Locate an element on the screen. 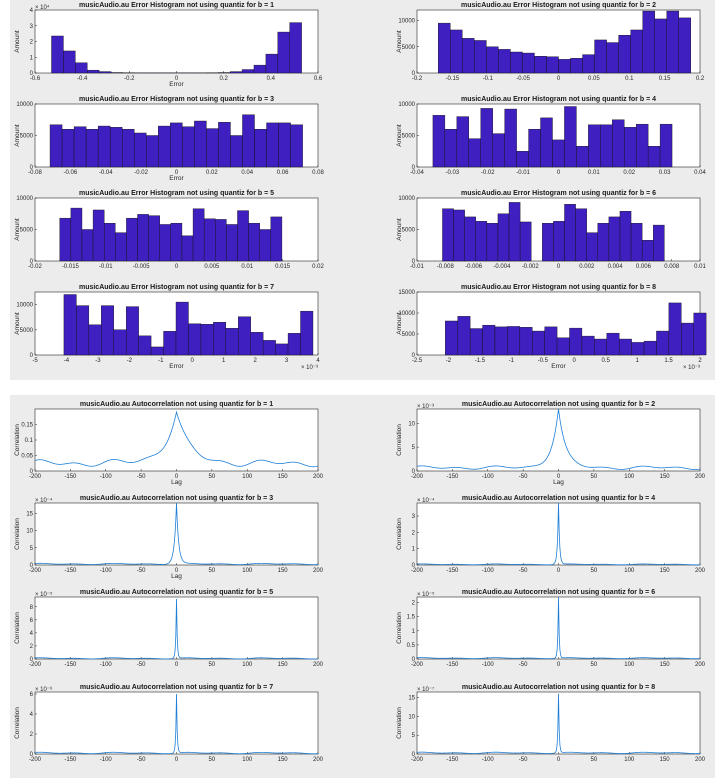 The image size is (721, 778). y-tick-label: 2 is located at coordinates (32, 735).